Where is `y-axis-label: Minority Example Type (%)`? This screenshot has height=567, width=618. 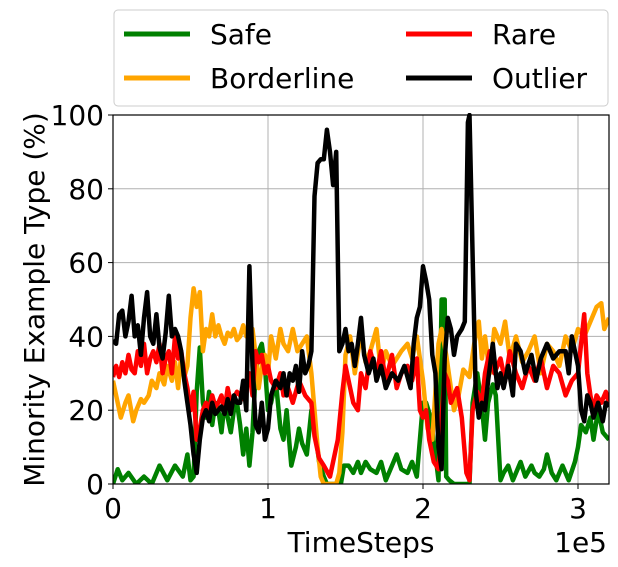 y-axis-label: Minority Example Type (%) is located at coordinates (34, 299).